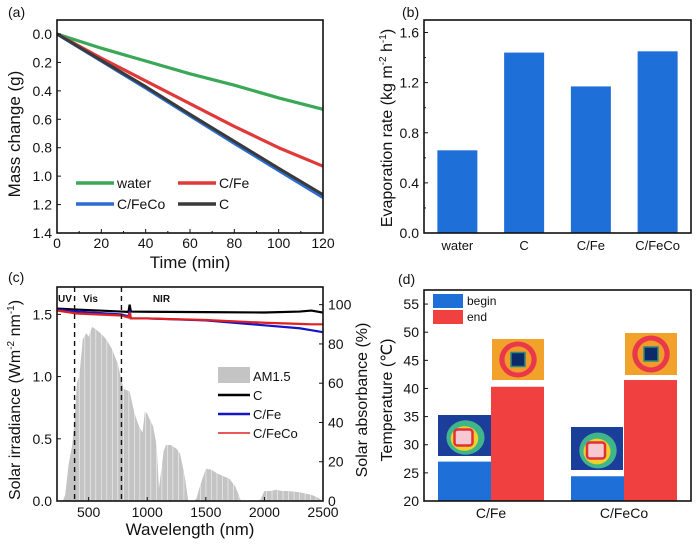 The width and height of the screenshot is (700, 546). I want to click on legend-label: water, so click(134, 183).